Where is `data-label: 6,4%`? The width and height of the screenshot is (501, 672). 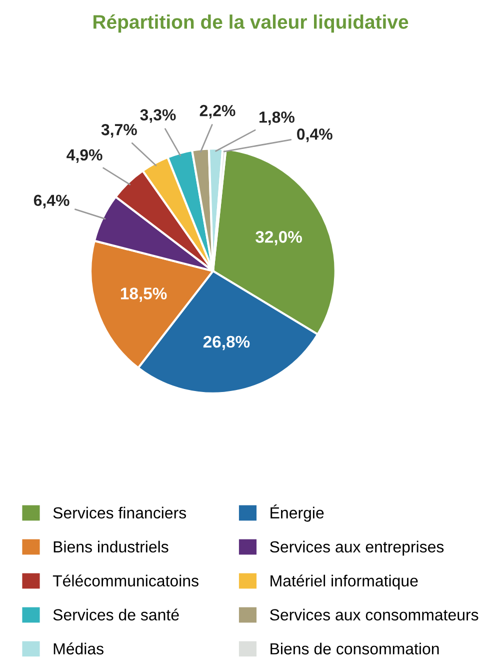 data-label: 6,4% is located at coordinates (52, 201).